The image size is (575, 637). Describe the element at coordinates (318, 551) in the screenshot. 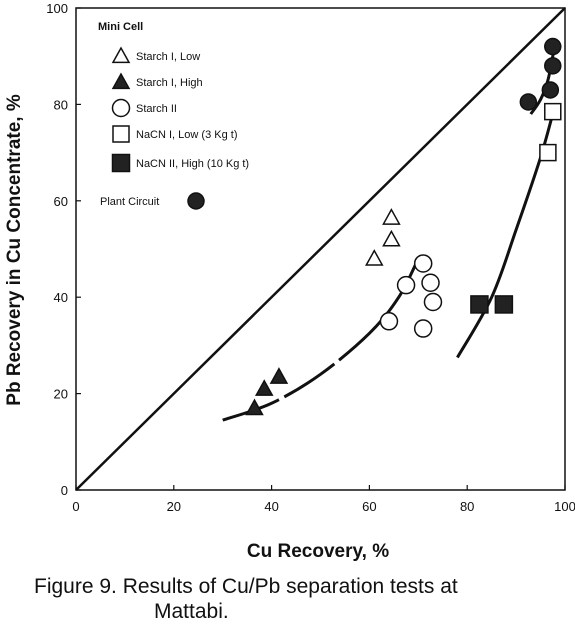

I see `x-axis-label: Cu Recovery, %` at that location.